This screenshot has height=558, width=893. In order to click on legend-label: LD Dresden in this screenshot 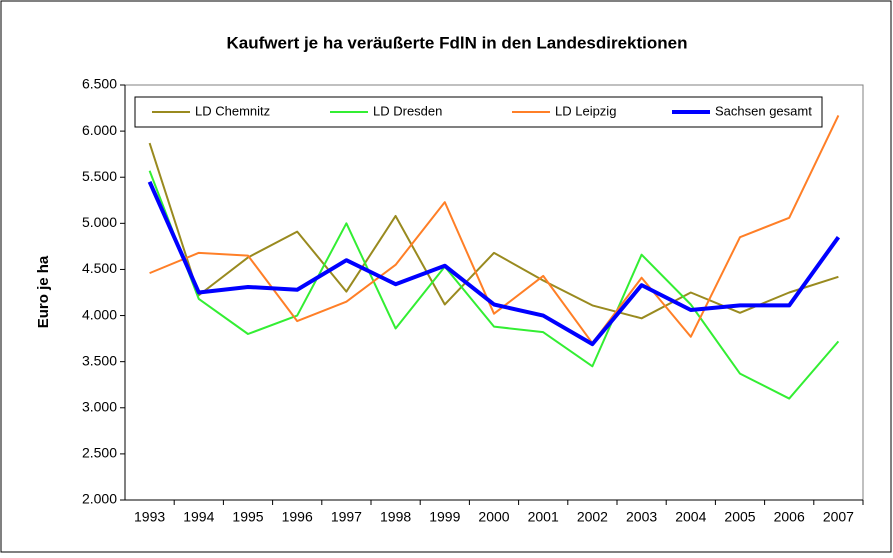, I will do `click(407, 110)`.